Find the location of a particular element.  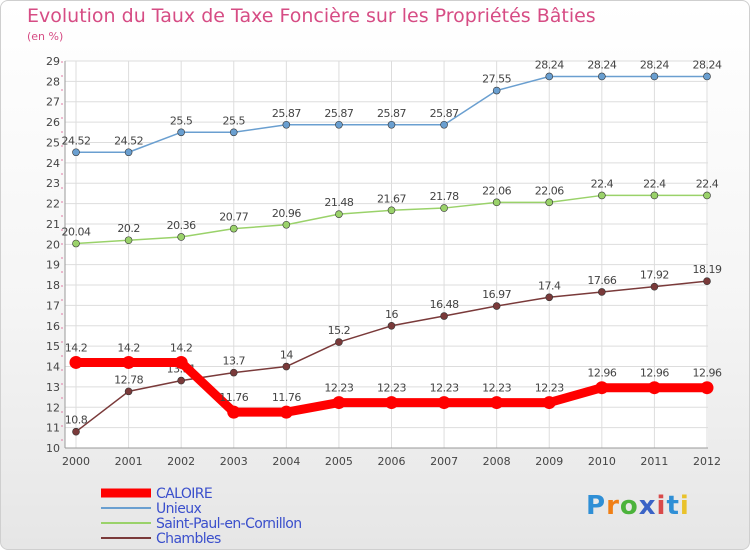

data-label: 21.48 is located at coordinates (338, 202).